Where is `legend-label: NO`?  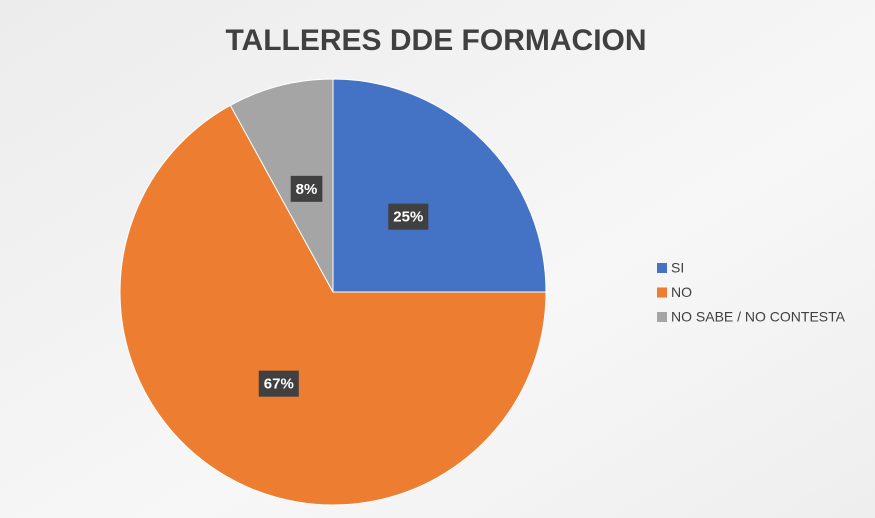 legend-label: NO is located at coordinates (681, 292).